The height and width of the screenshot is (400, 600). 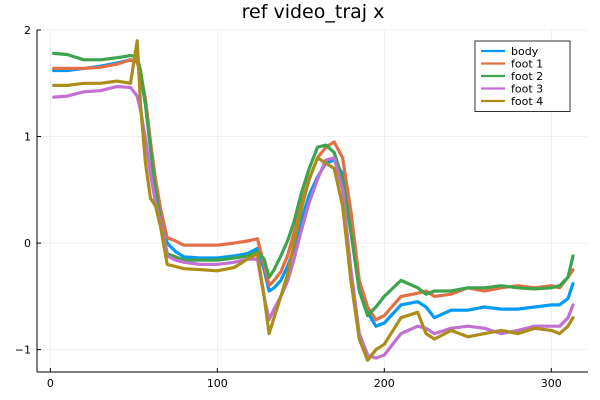 I want to click on chart-title: ref video_traj x, so click(x=313, y=12).